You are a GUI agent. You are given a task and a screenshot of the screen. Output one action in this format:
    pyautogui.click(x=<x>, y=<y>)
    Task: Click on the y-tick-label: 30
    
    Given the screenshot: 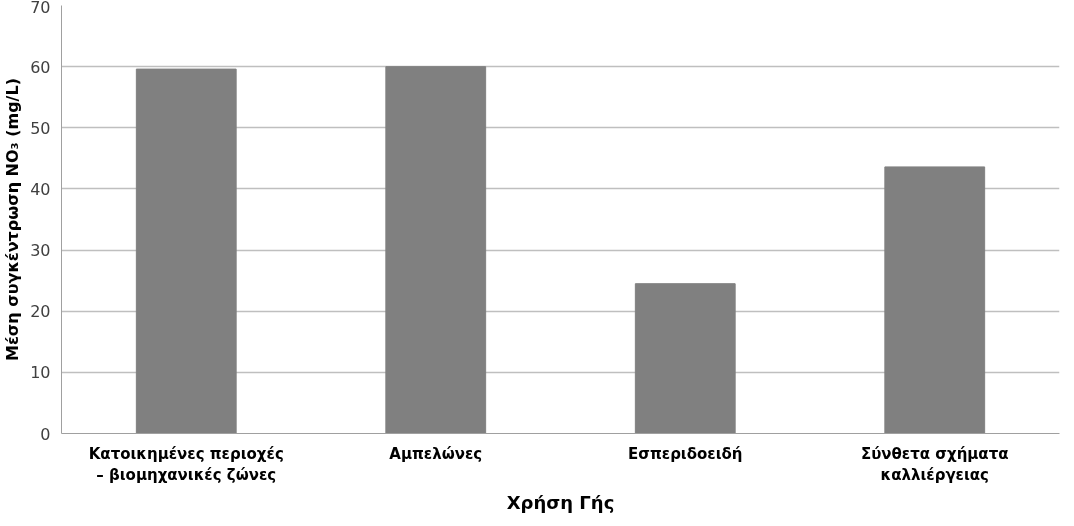 What is the action you would take?
    pyautogui.click(x=40, y=251)
    